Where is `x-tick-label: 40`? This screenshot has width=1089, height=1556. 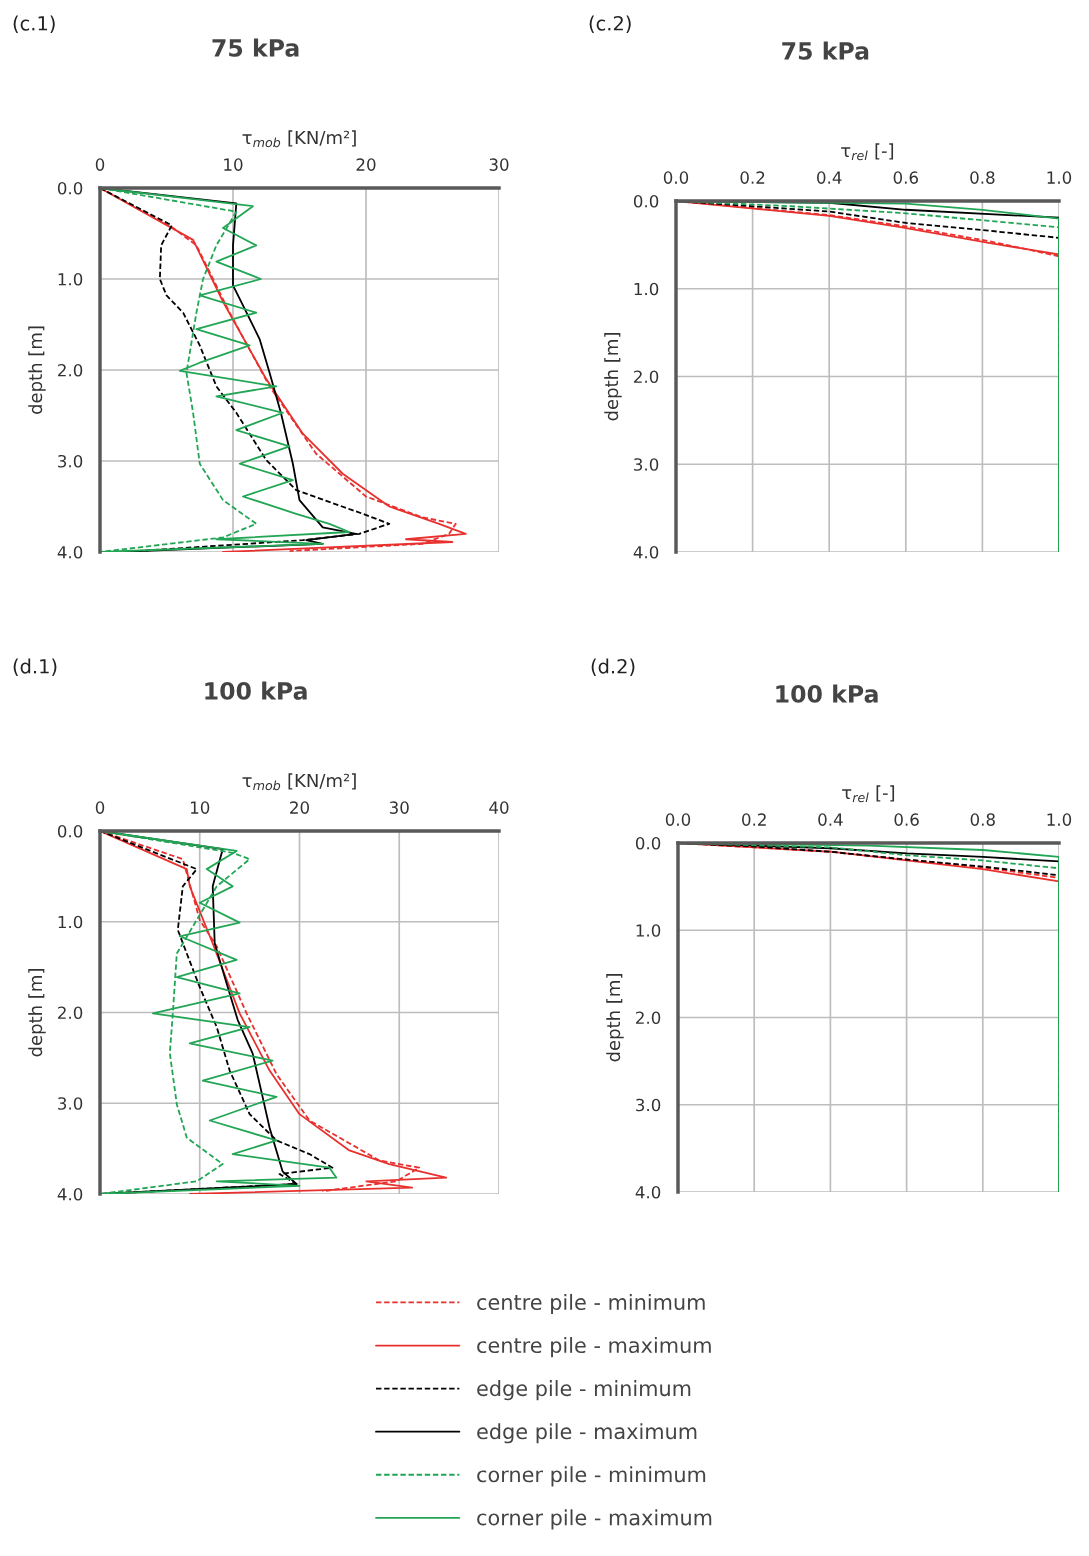
x-tick-label: 40 is located at coordinates (499, 807).